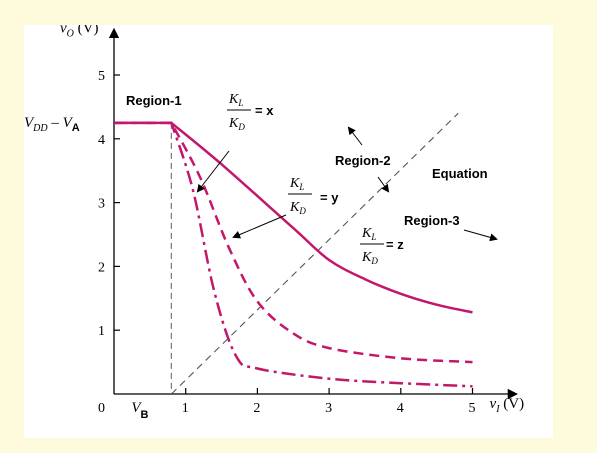 Image resolution: width=597 pixels, height=453 pixels. Describe the element at coordinates (400, 408) in the screenshot. I see `x-tick-label: 4` at that location.